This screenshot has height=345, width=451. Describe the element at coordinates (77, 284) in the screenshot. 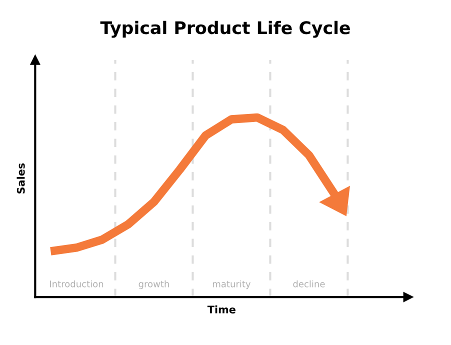

I see `x-tick-label: Introduction` at that location.